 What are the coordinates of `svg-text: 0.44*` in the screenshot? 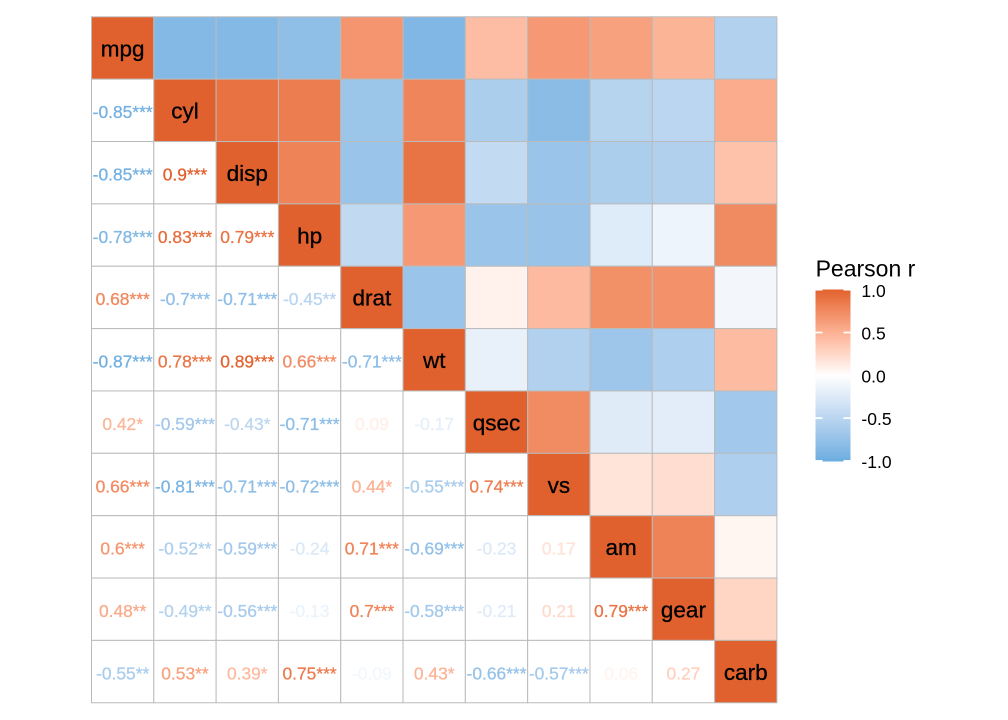 It's located at (372, 486).